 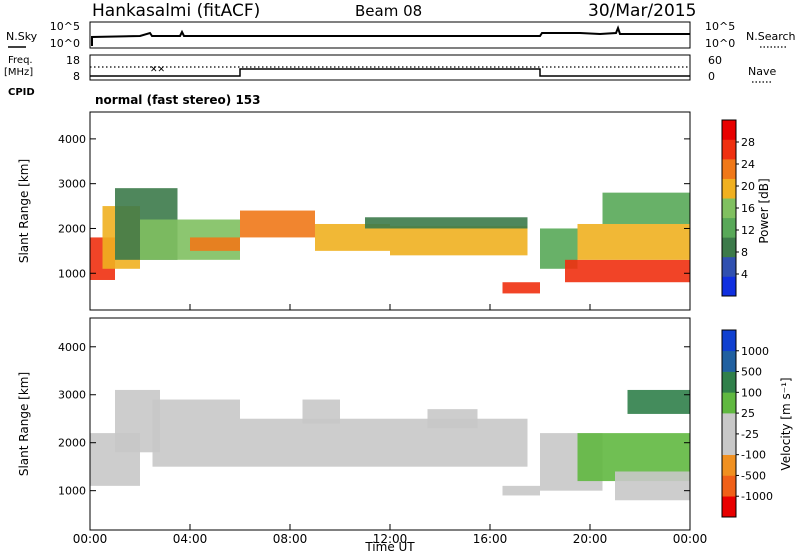 I want to click on power-colorbar-tick-2: 20, so click(x=748, y=186).